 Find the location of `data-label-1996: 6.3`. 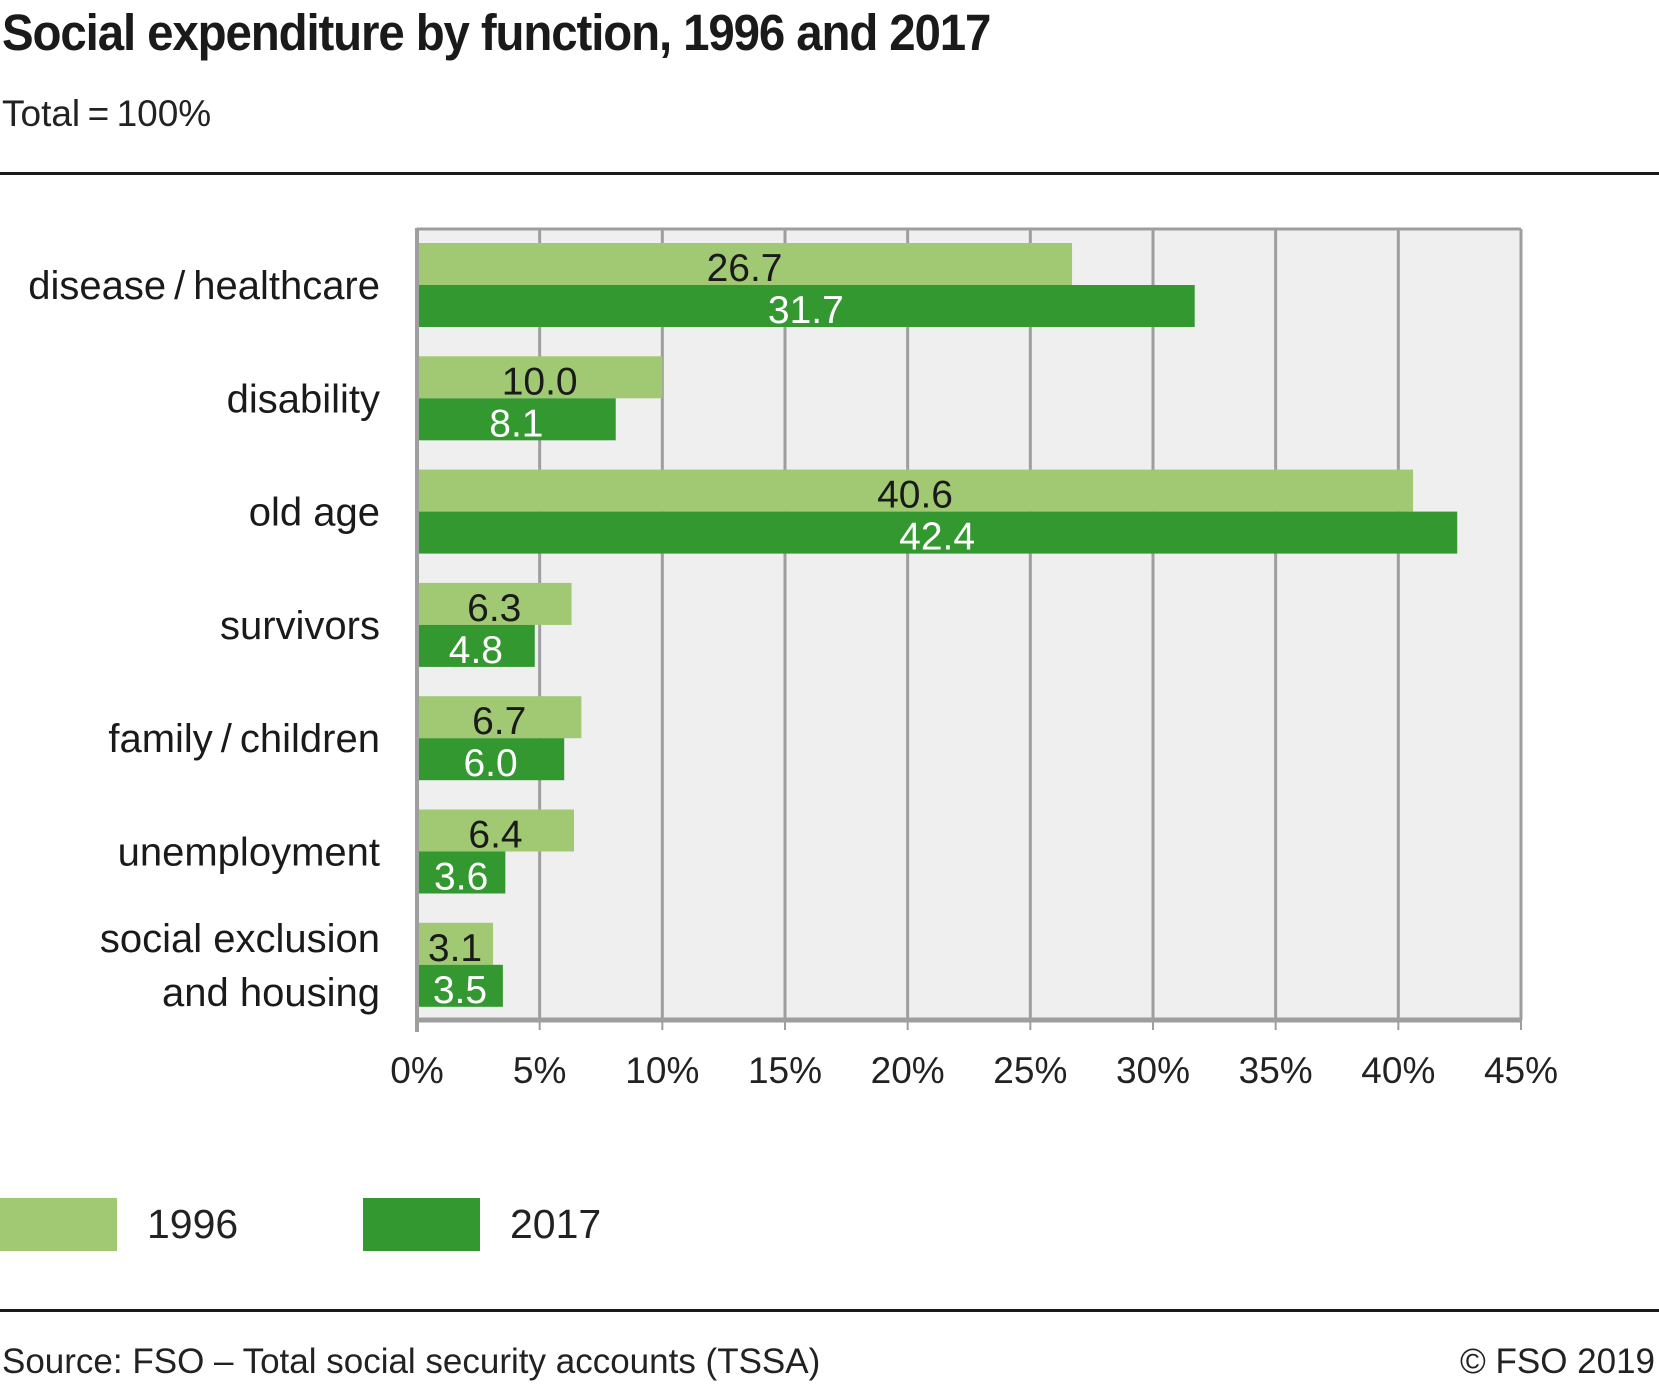

data-label-1996: 6.3 is located at coordinates (494, 608).